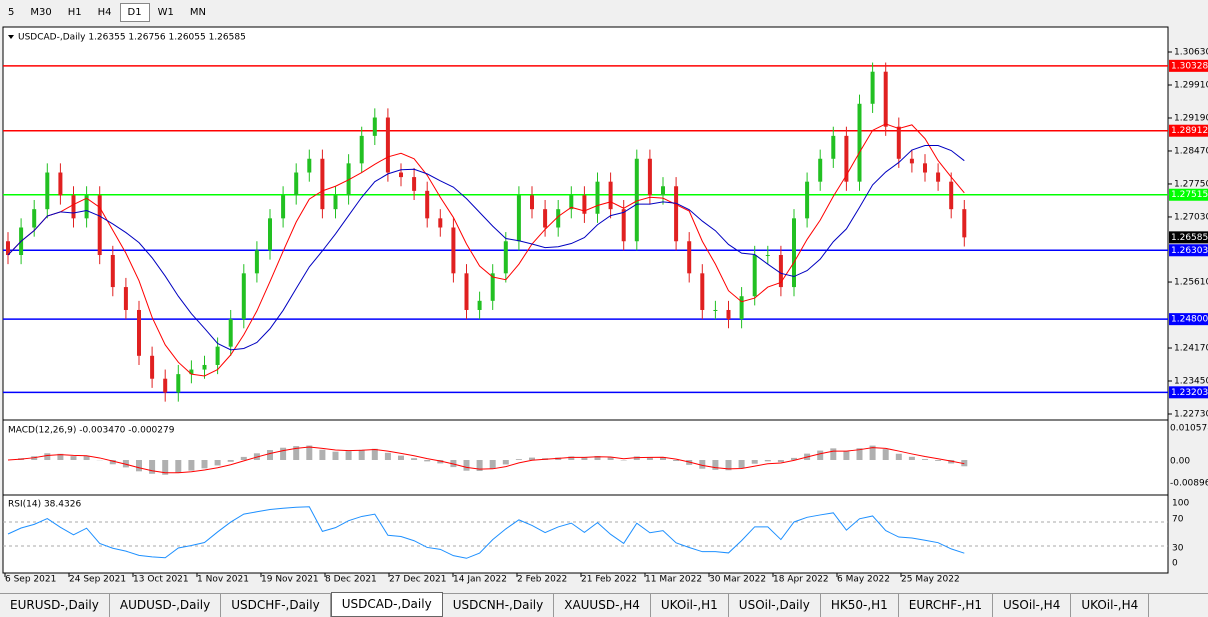 The height and width of the screenshot is (617, 1208). Describe the element at coordinates (863, 580) in the screenshot. I see `date-label: 6 May 2022` at that location.